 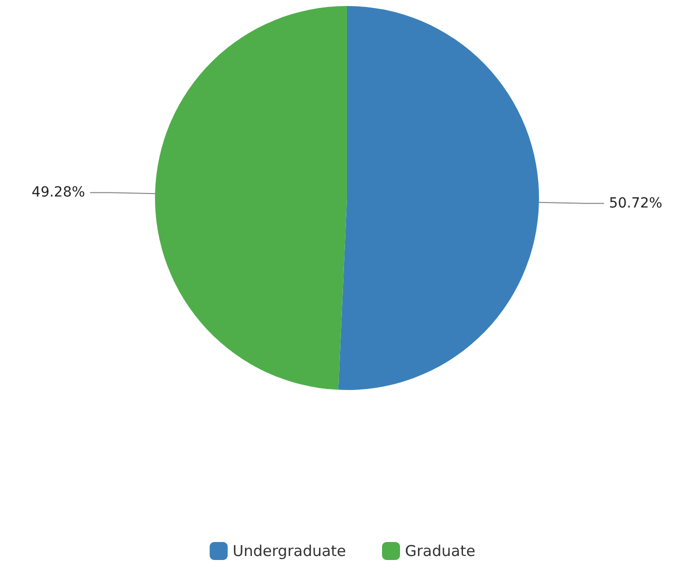 What do you see at coordinates (440, 551) in the screenshot?
I see `legend-label: Graduate` at bounding box center [440, 551].